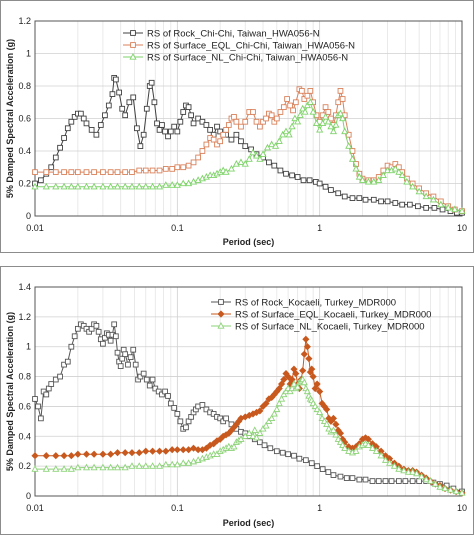  Describe the element at coordinates (10, 391) in the screenshot. I see `y-axis-title: 5% Damped Spectral Acceleration (g)` at that location.